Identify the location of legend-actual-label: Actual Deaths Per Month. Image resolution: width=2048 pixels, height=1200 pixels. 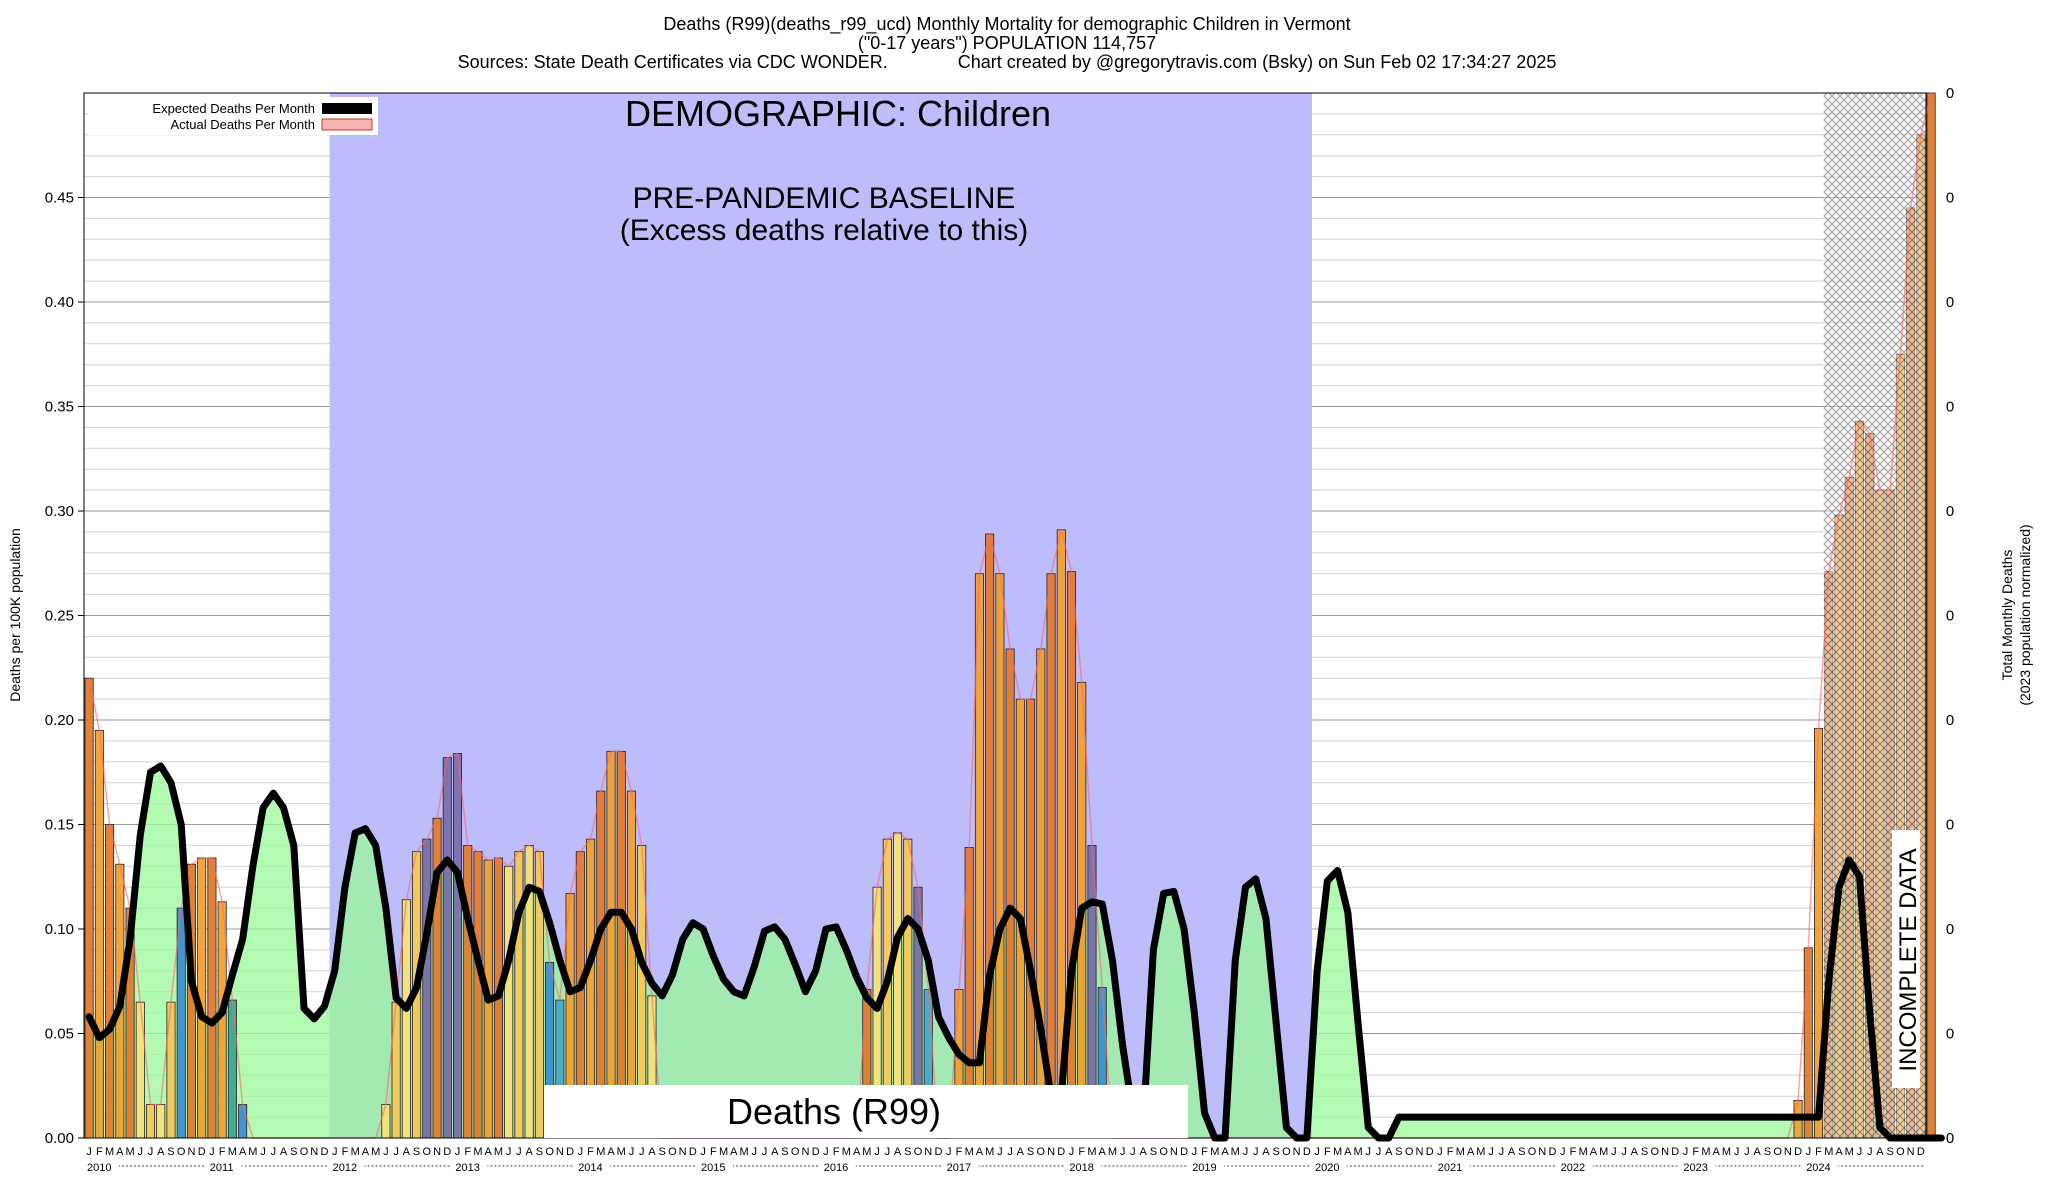
(242, 124).